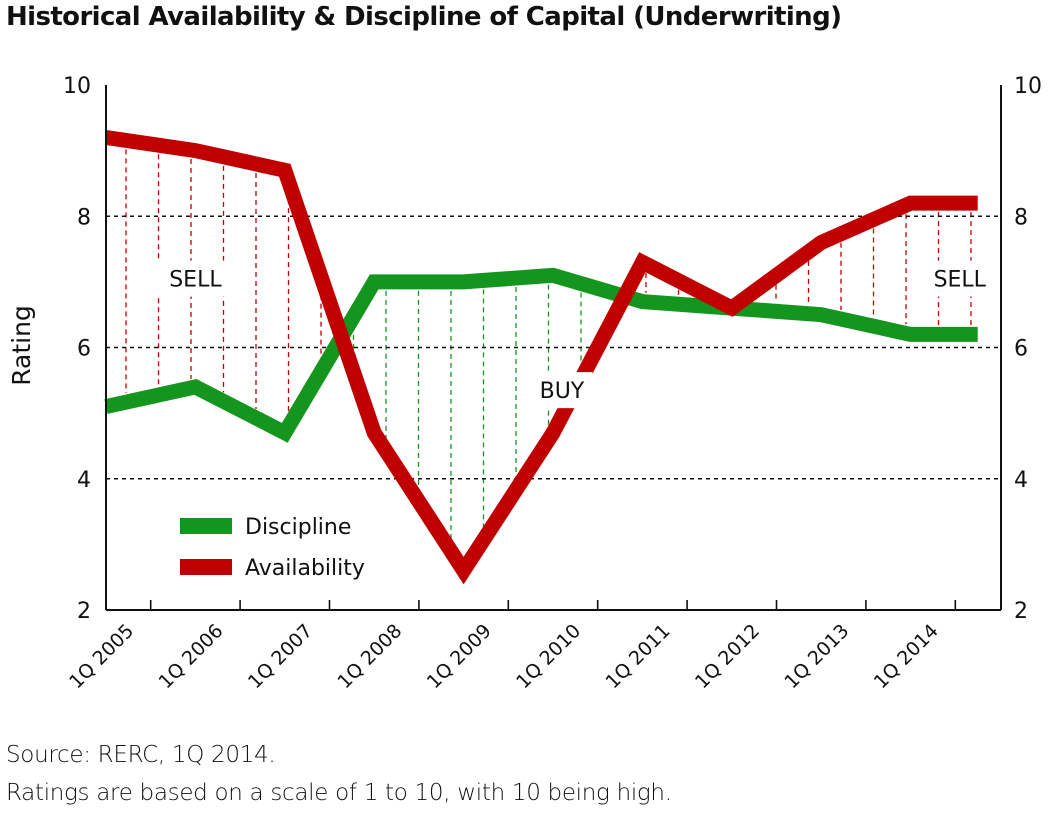 This screenshot has height=816, width=1052. What do you see at coordinates (1021, 217) in the screenshot?
I see `y-tick-label-right: 8` at bounding box center [1021, 217].